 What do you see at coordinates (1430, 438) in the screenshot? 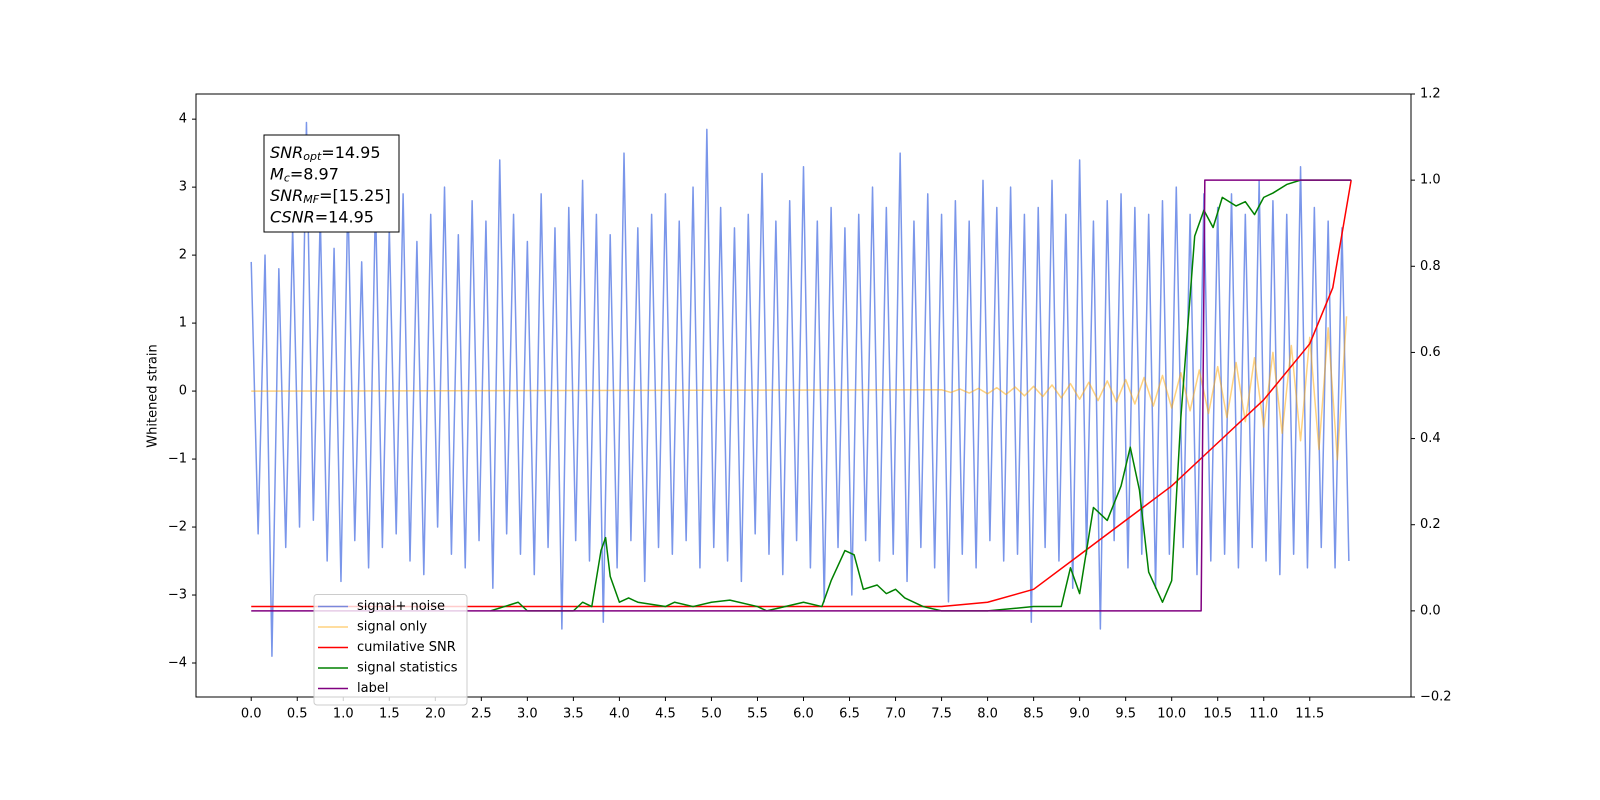
I see `y2-tick-label: 0.4` at bounding box center [1430, 438].